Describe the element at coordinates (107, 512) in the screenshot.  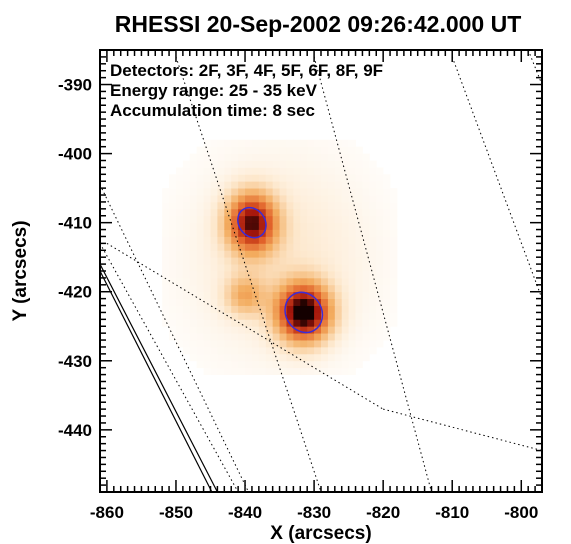
I see `x-tick-label: -860` at that location.